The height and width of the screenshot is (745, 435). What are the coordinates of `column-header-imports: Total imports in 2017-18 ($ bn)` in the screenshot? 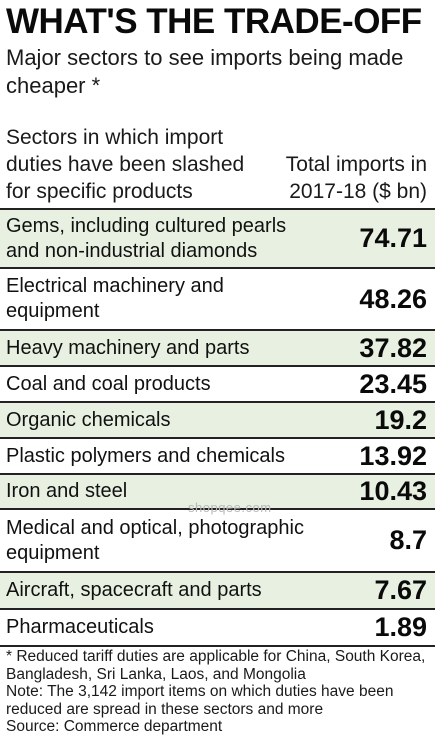 It's located at (356, 178).